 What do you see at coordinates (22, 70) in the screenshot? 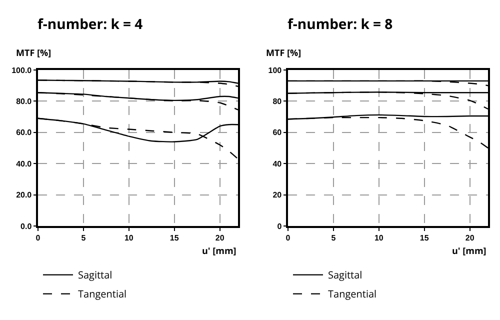
I see `y-tick-label: 100.0` at bounding box center [22, 70].